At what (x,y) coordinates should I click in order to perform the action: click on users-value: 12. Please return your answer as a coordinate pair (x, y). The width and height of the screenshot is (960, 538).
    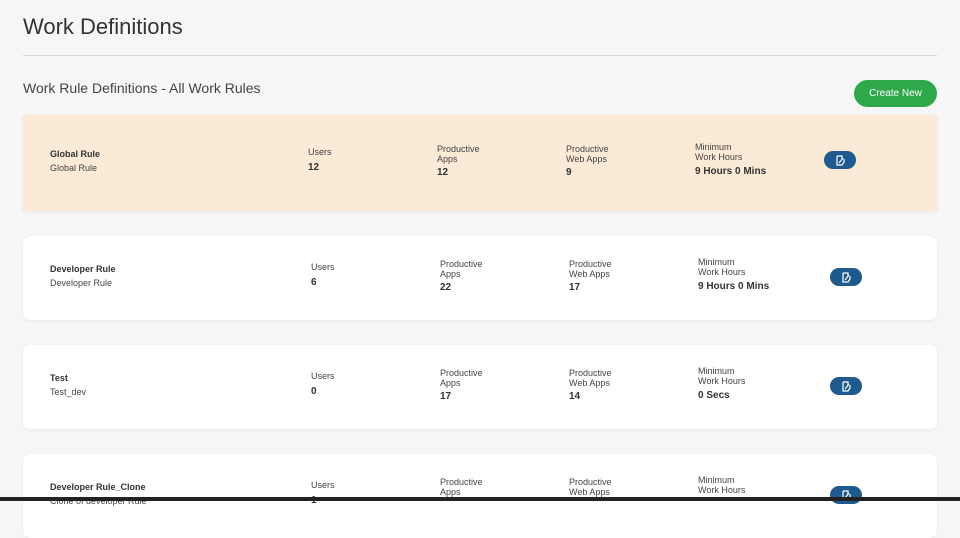
    Looking at the image, I should click on (314, 167).